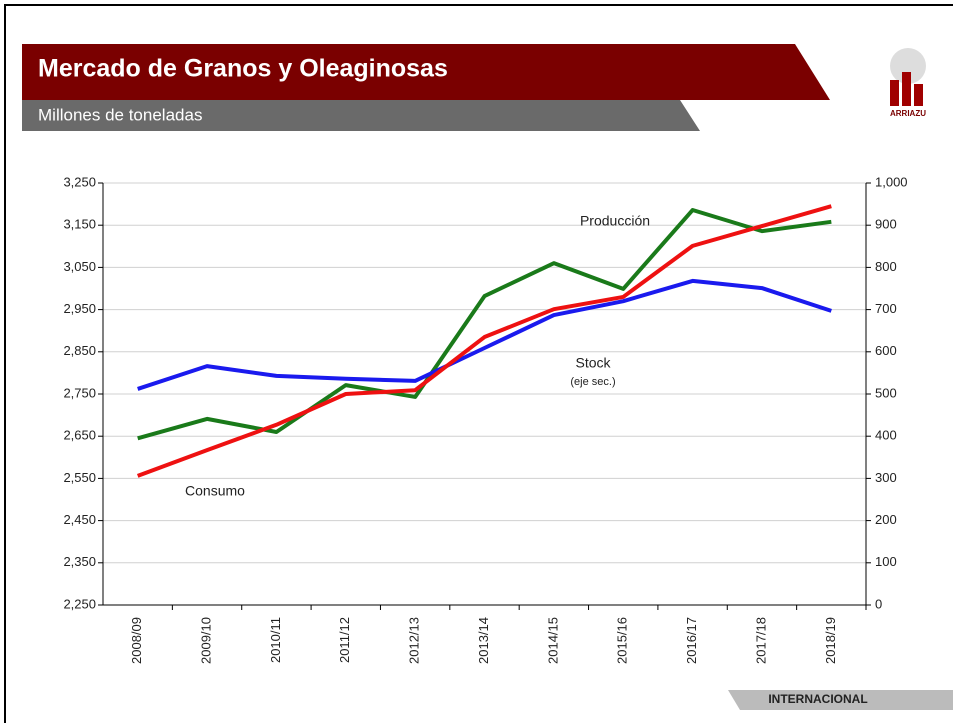 The image size is (953, 728). Describe the element at coordinates (830, 640) in the screenshot. I see `x-tick-label: 2018/19` at that location.